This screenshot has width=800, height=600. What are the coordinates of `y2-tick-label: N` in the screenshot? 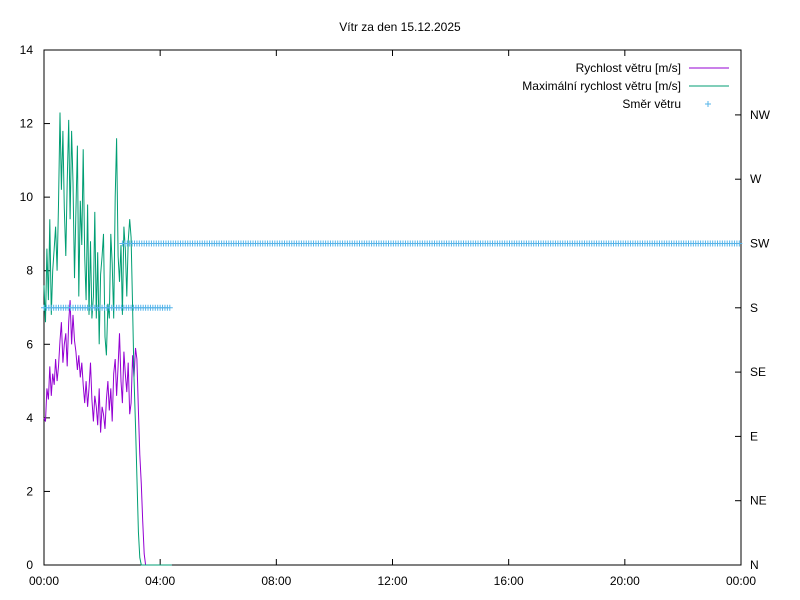 It's located at (754, 565).